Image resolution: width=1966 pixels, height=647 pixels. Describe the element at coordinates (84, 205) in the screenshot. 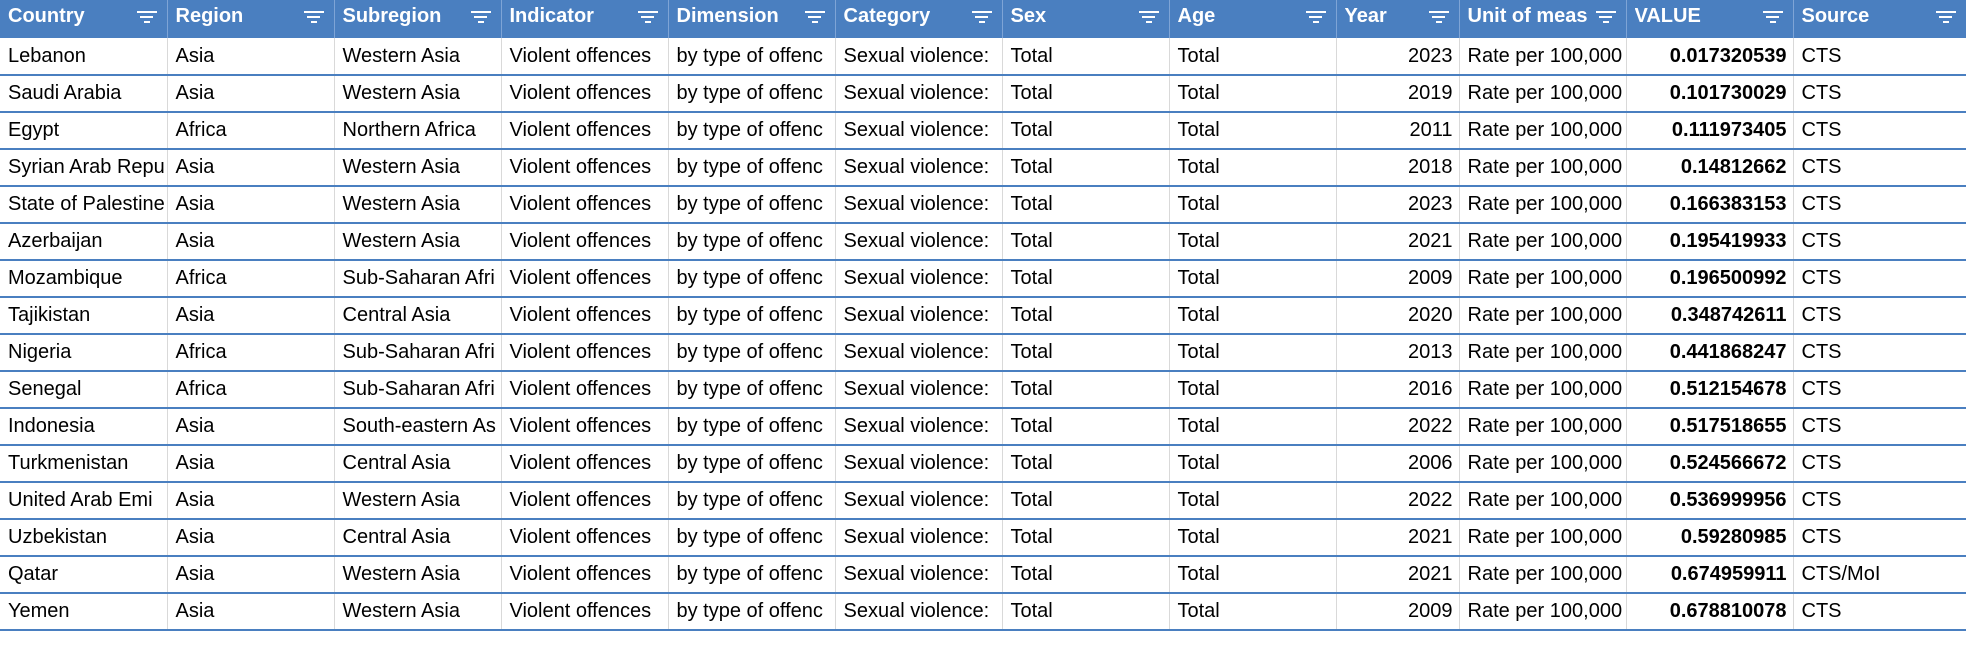

I see `cell-country: State of Palestine` at that location.